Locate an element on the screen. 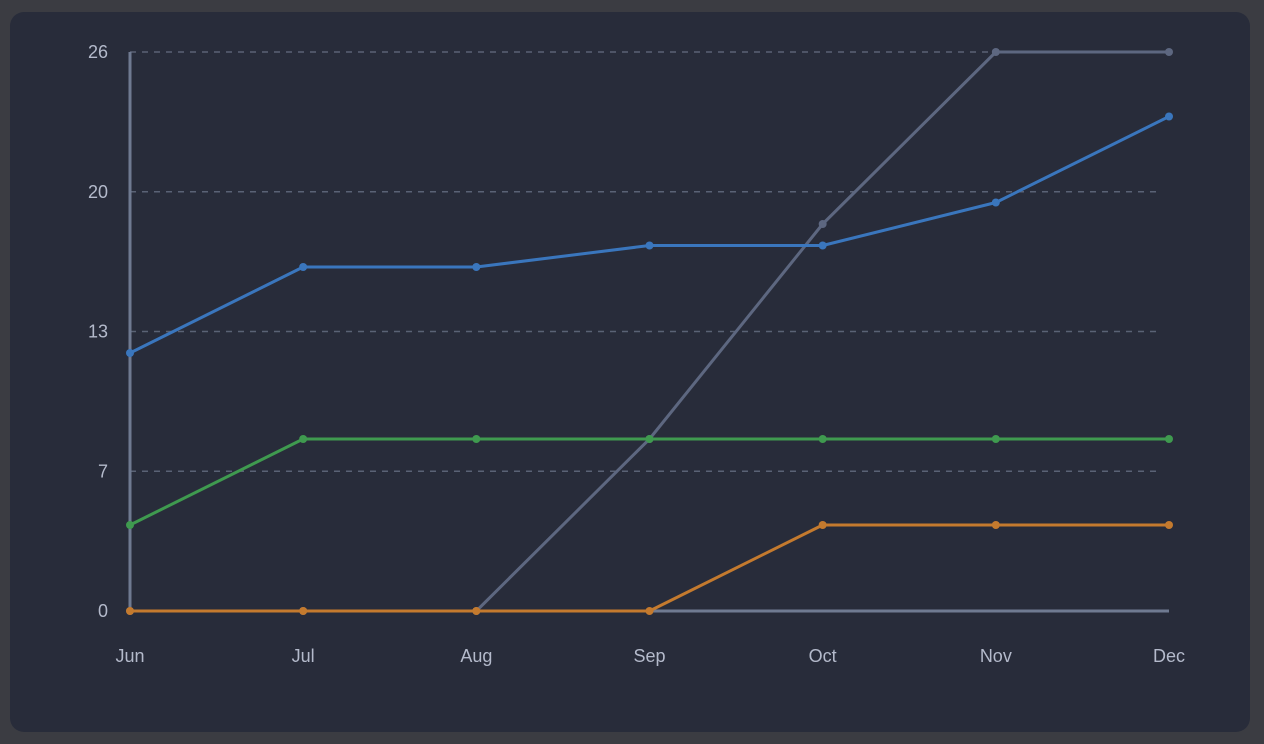 This screenshot has width=1264, height=744. x-tick-label: Aug is located at coordinates (476, 656).